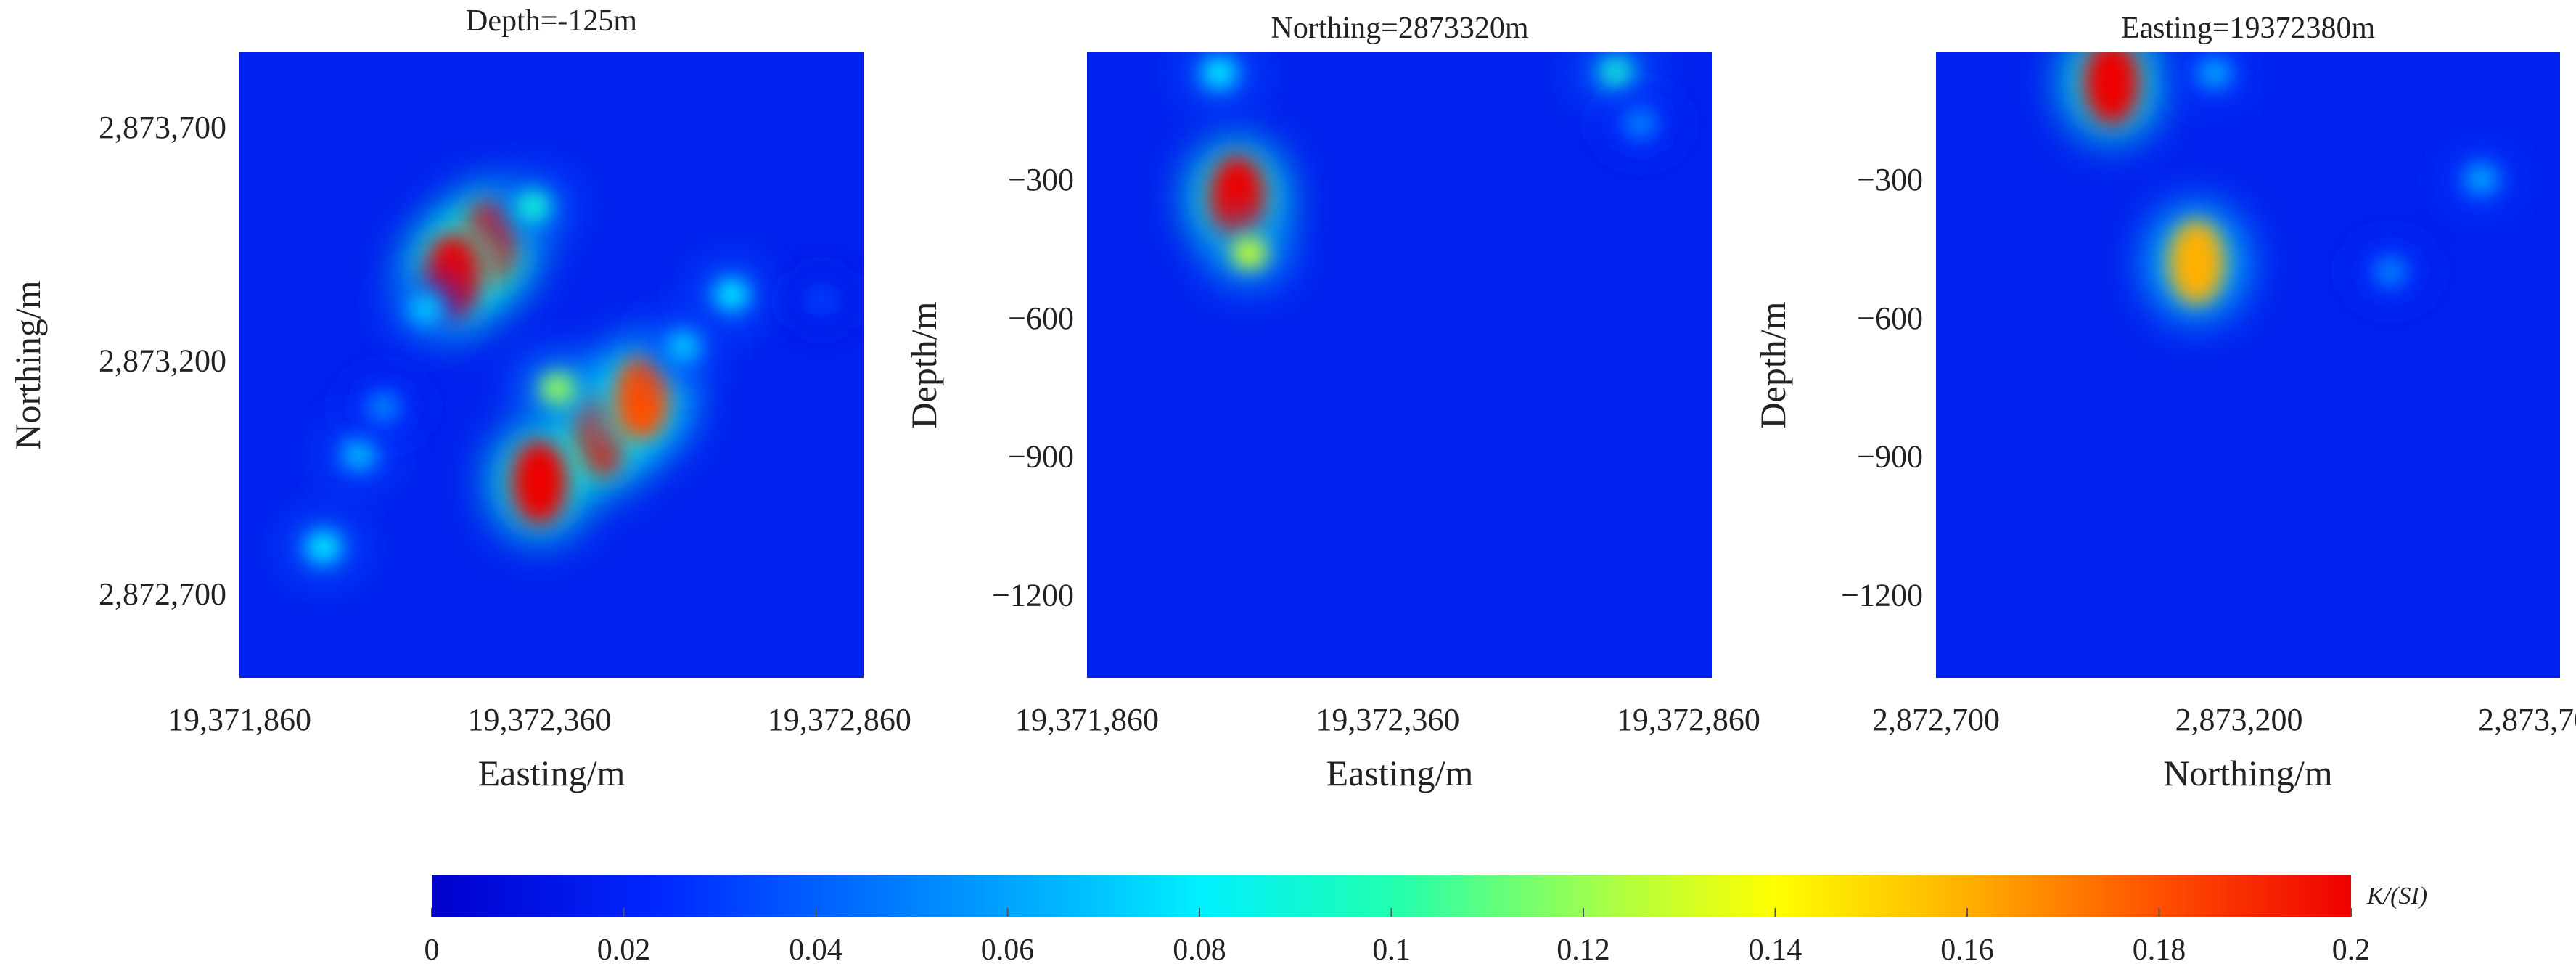 The height and width of the screenshot is (977, 2576). What do you see at coordinates (1199, 950) in the screenshot?
I see `colorbar-tick-label: 0.08` at bounding box center [1199, 950].